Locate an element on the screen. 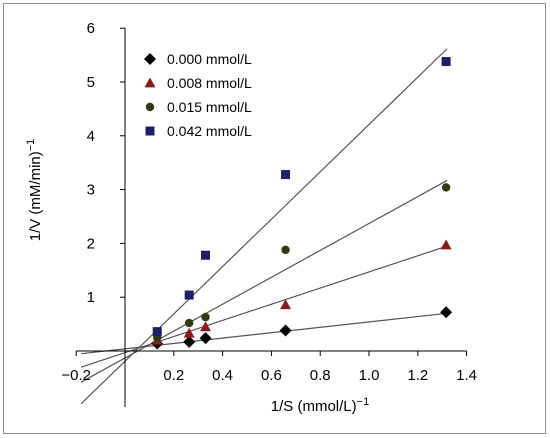  x-tick-label: −0.2 is located at coordinates (76, 375).